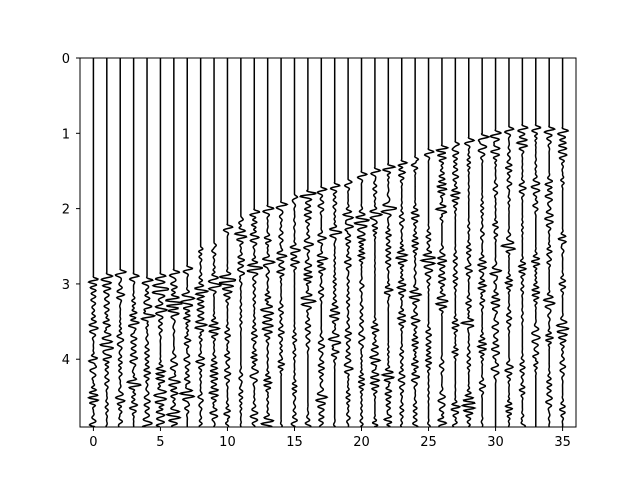 The width and height of the screenshot is (640, 480). What do you see at coordinates (93, 442) in the screenshot?
I see `x-tick-label: 0` at bounding box center [93, 442].